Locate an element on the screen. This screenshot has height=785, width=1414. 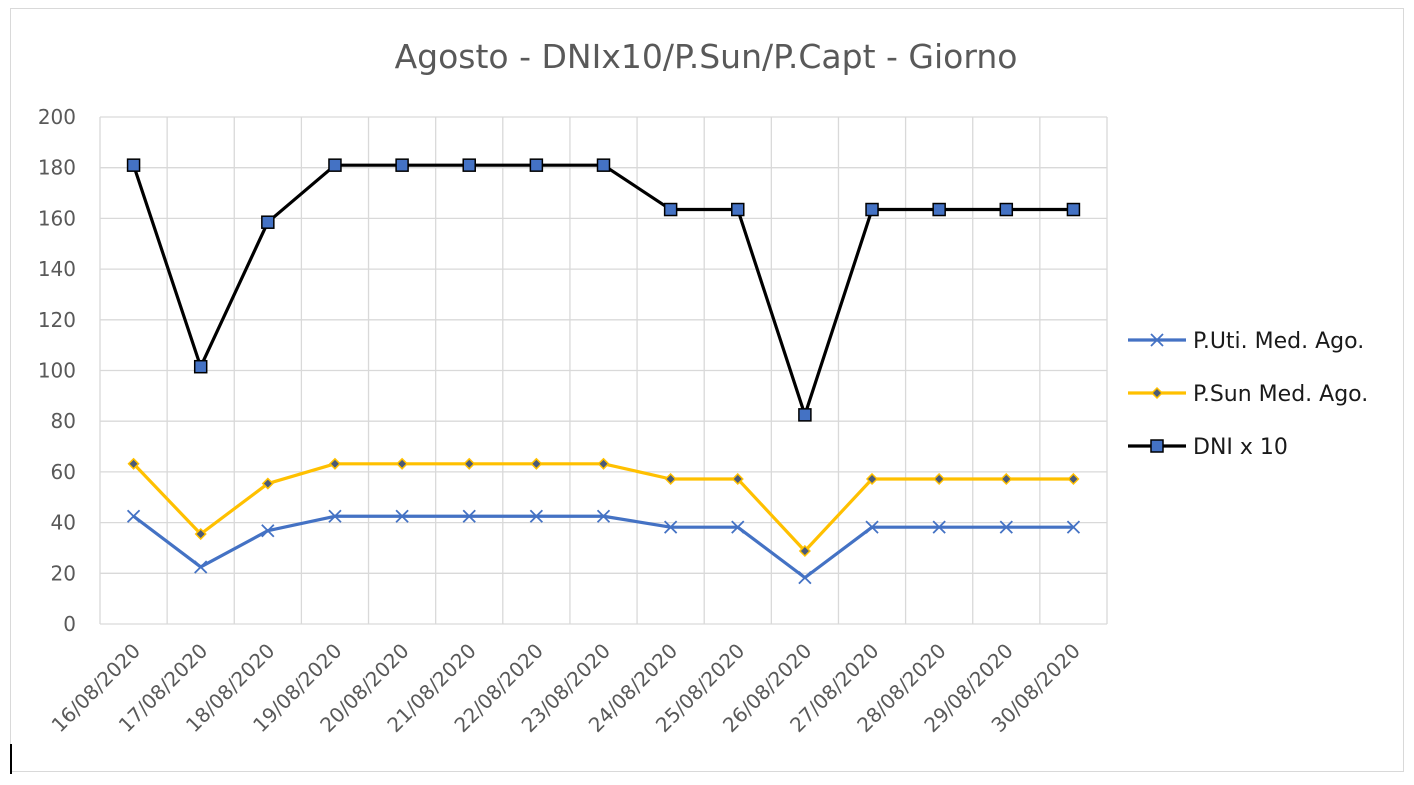
edge-mark is located at coordinates (11, 759).